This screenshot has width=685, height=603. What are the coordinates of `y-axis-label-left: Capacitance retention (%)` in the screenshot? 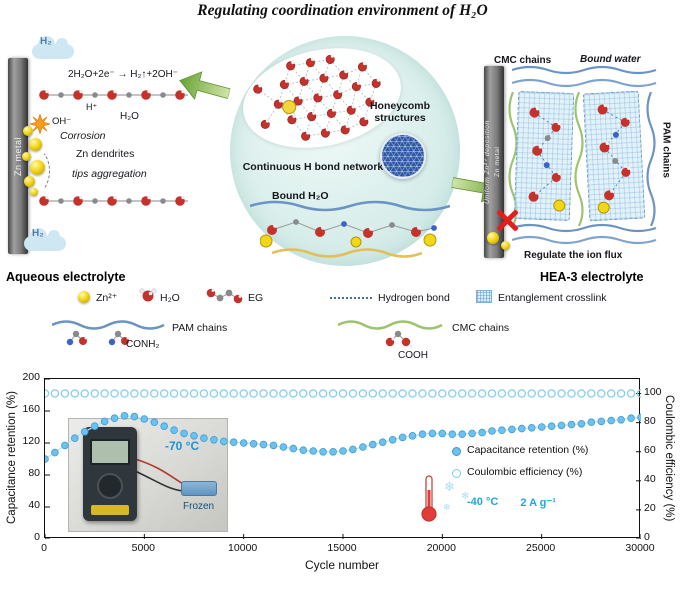 It's located at (12, 458).